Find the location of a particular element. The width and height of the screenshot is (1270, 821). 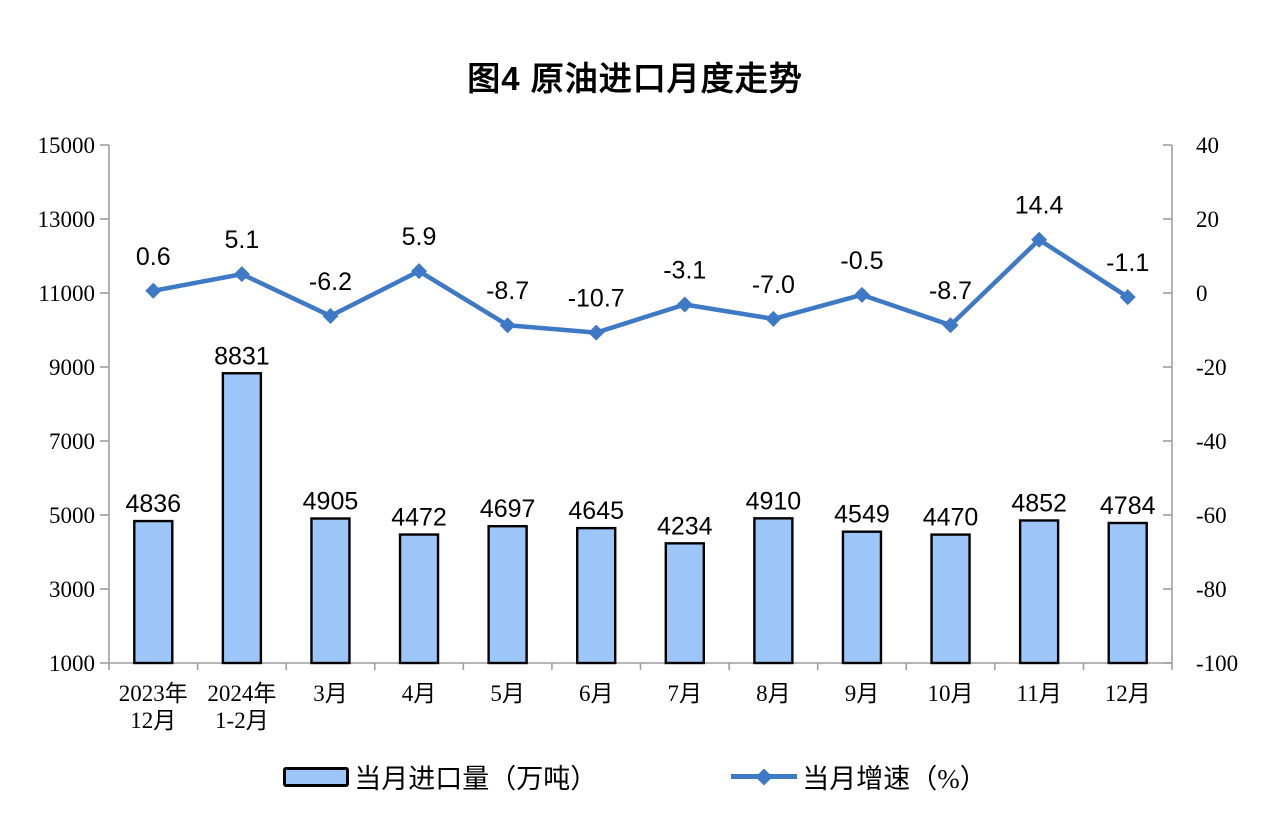

line-markers is located at coordinates (640, 286).